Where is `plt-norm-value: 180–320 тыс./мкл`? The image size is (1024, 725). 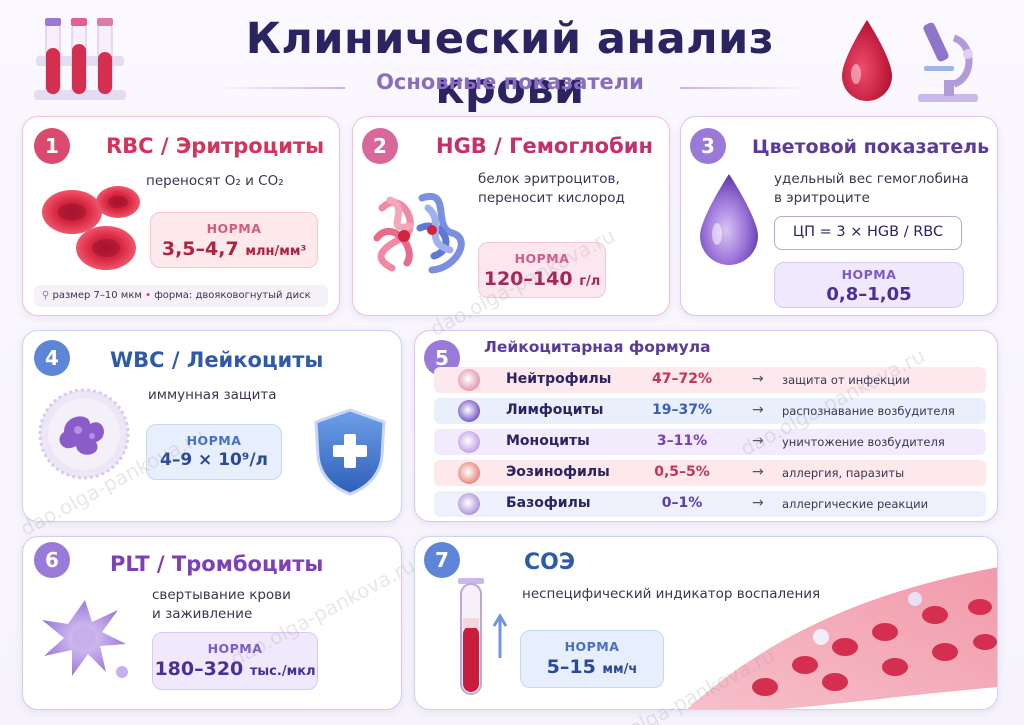 plt-norm-value: 180–320 тыс./мкл is located at coordinates (235, 669).